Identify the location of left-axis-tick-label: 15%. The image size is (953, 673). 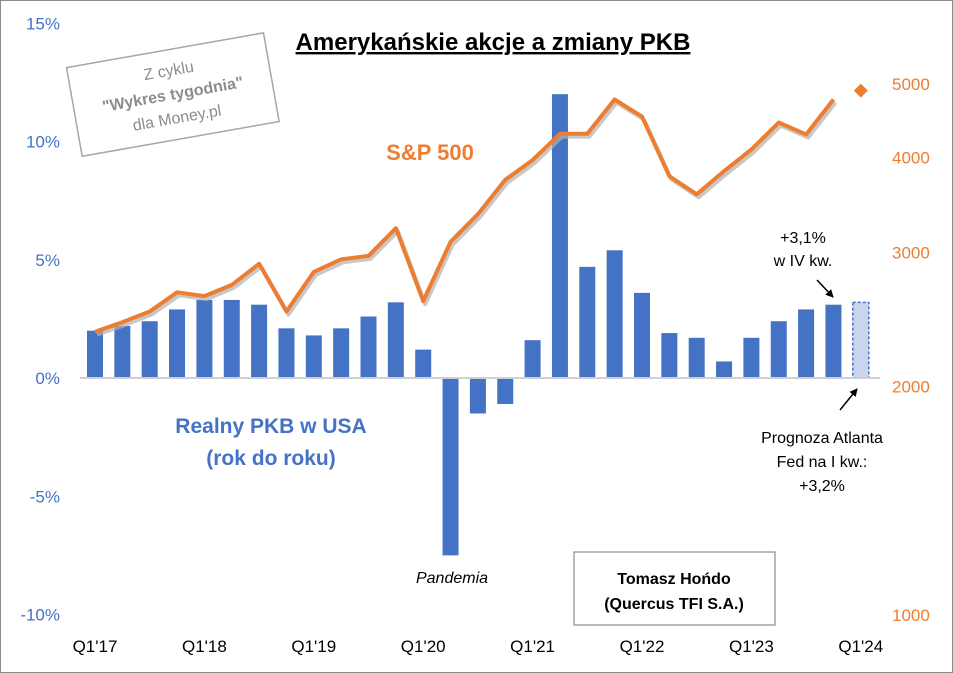
(43, 23).